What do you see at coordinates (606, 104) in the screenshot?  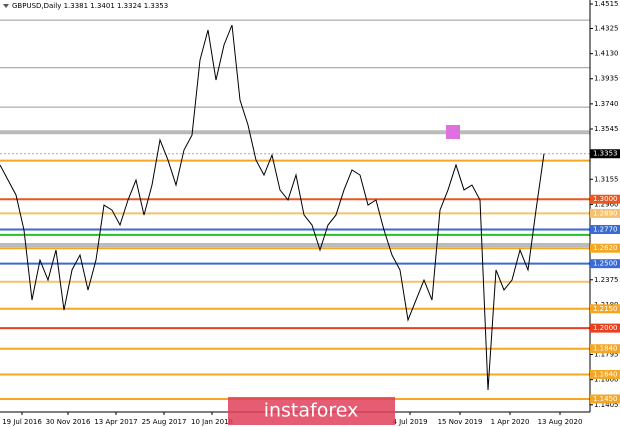 I see `y-tick-label: 1.3740` at bounding box center [606, 104].